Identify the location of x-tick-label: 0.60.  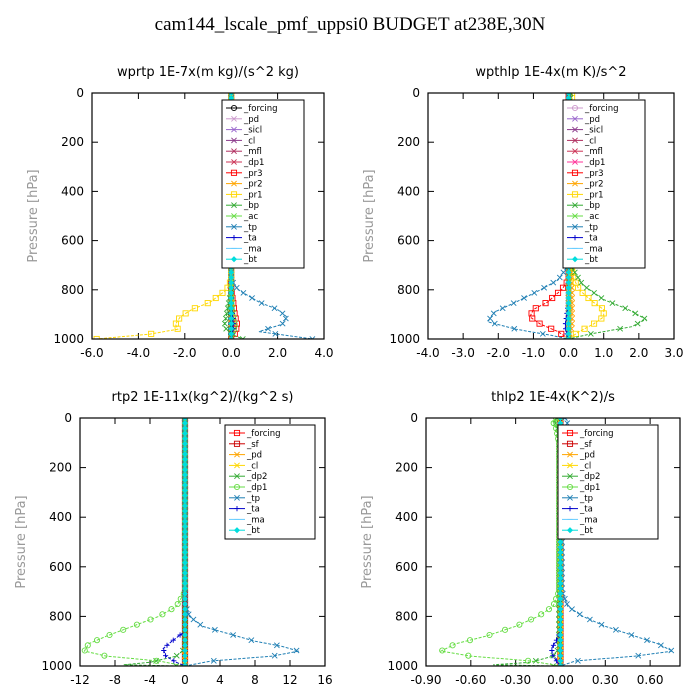
(650, 680).